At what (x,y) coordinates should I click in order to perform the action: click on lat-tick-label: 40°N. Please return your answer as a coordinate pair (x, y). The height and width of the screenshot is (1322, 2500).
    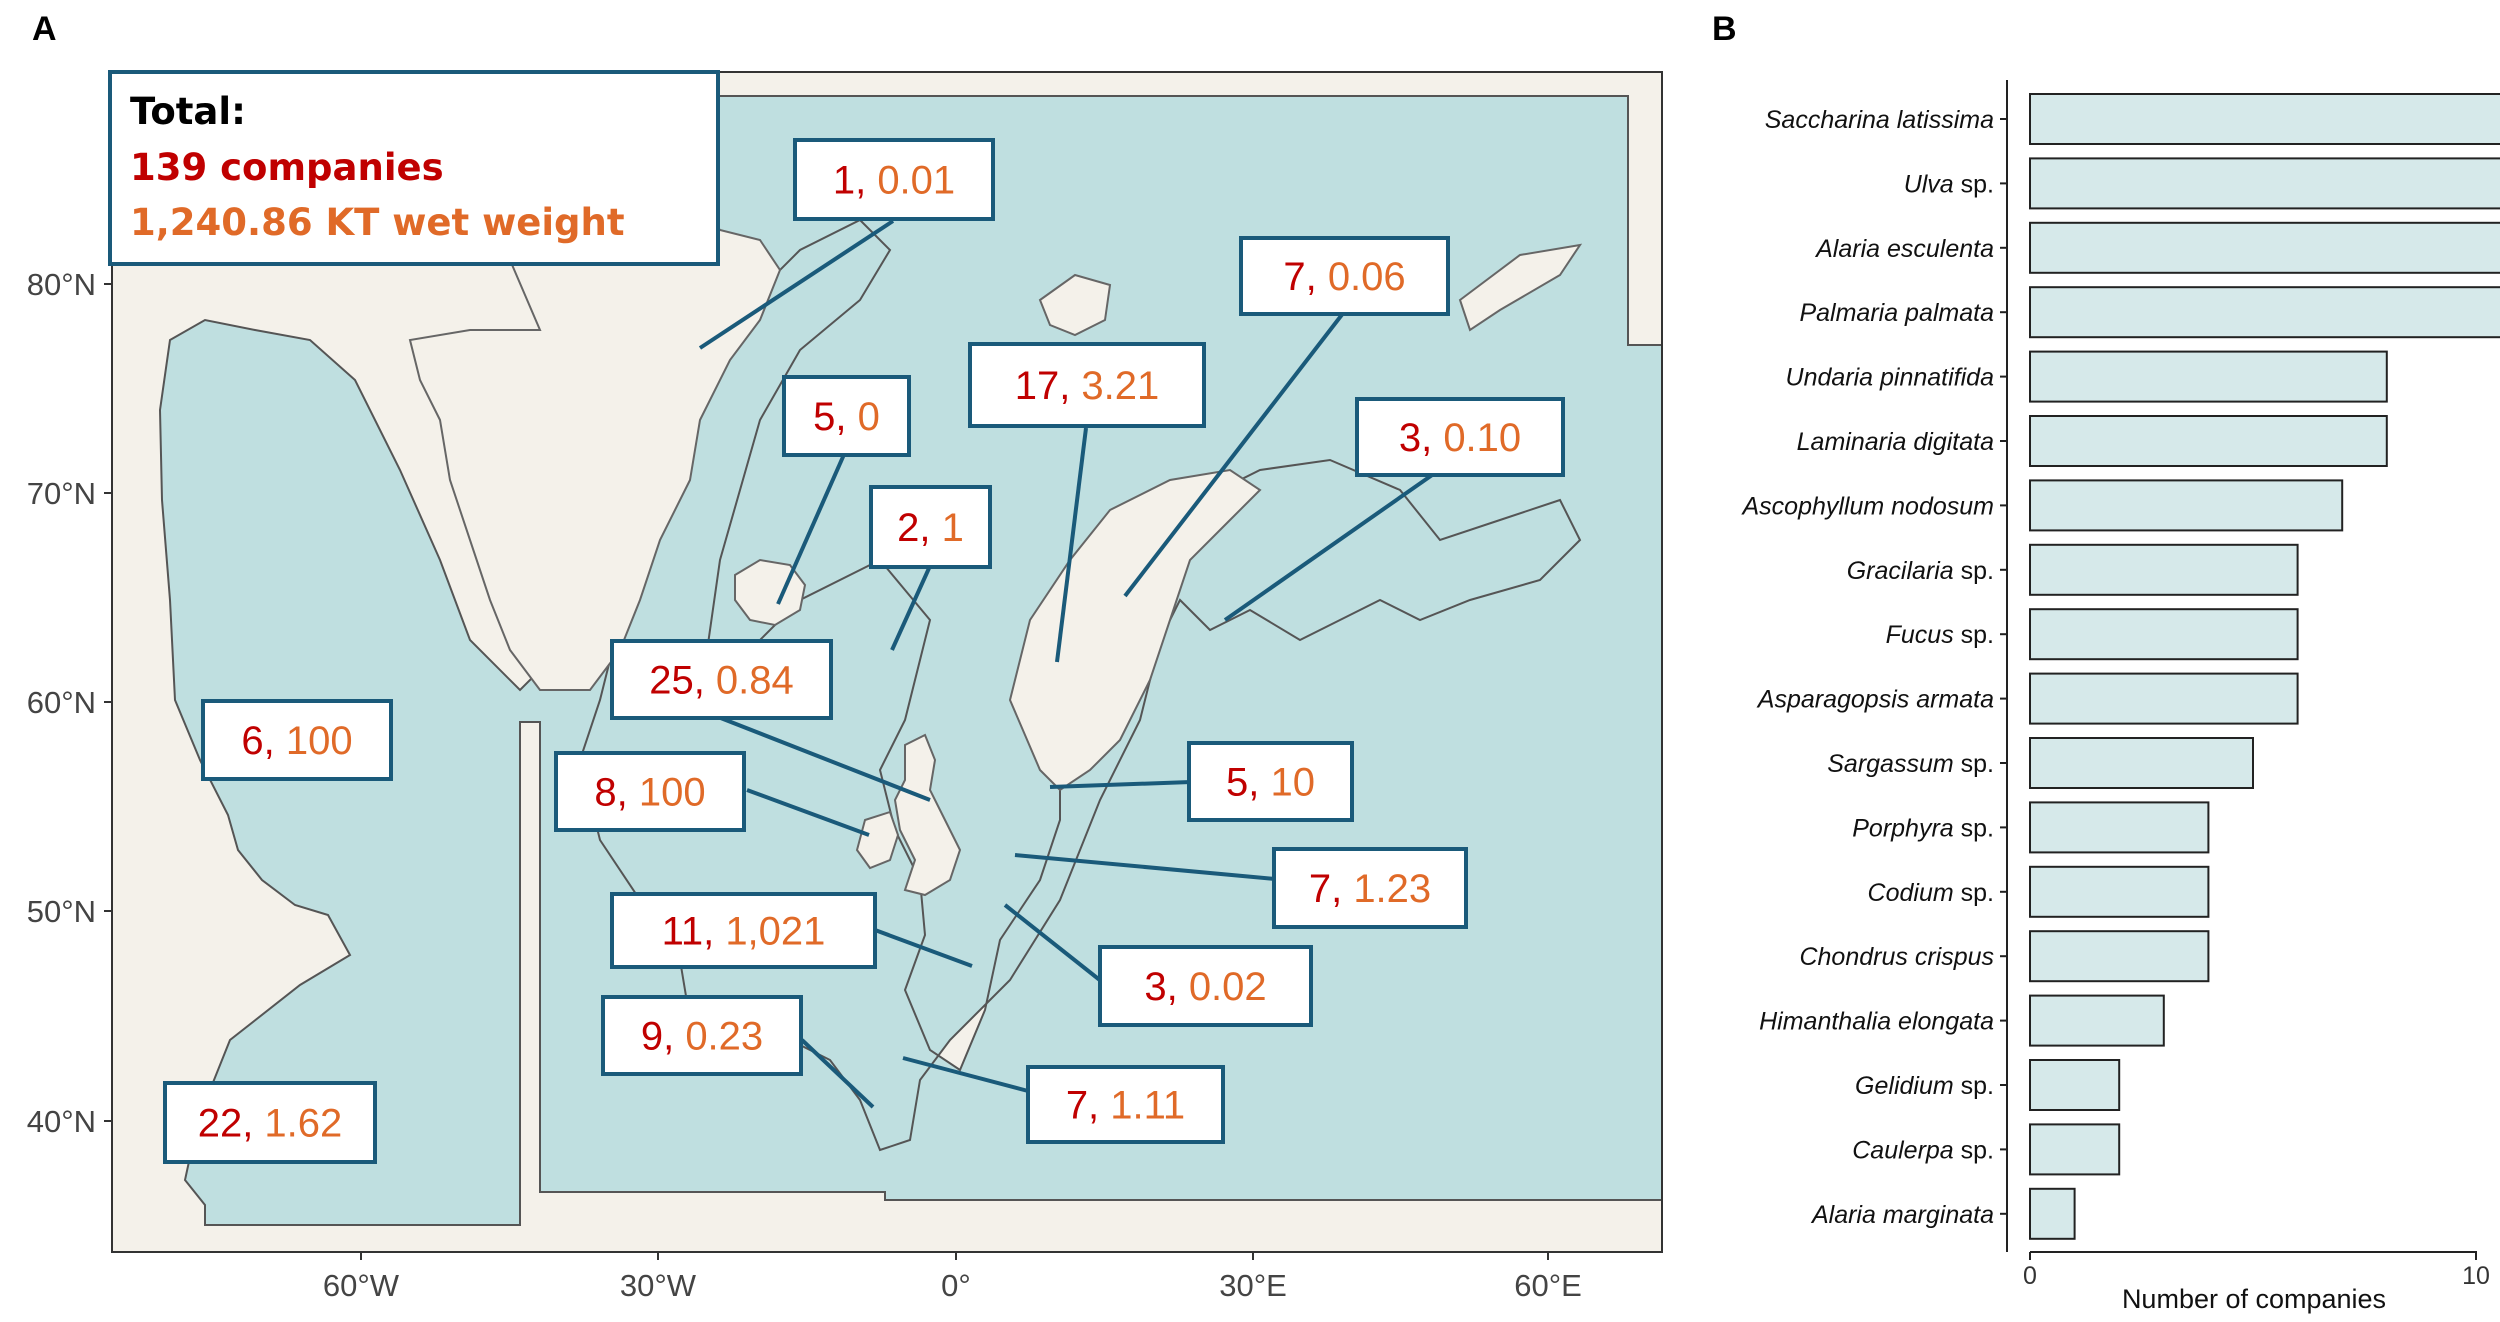
    Looking at the image, I should click on (61, 1121).